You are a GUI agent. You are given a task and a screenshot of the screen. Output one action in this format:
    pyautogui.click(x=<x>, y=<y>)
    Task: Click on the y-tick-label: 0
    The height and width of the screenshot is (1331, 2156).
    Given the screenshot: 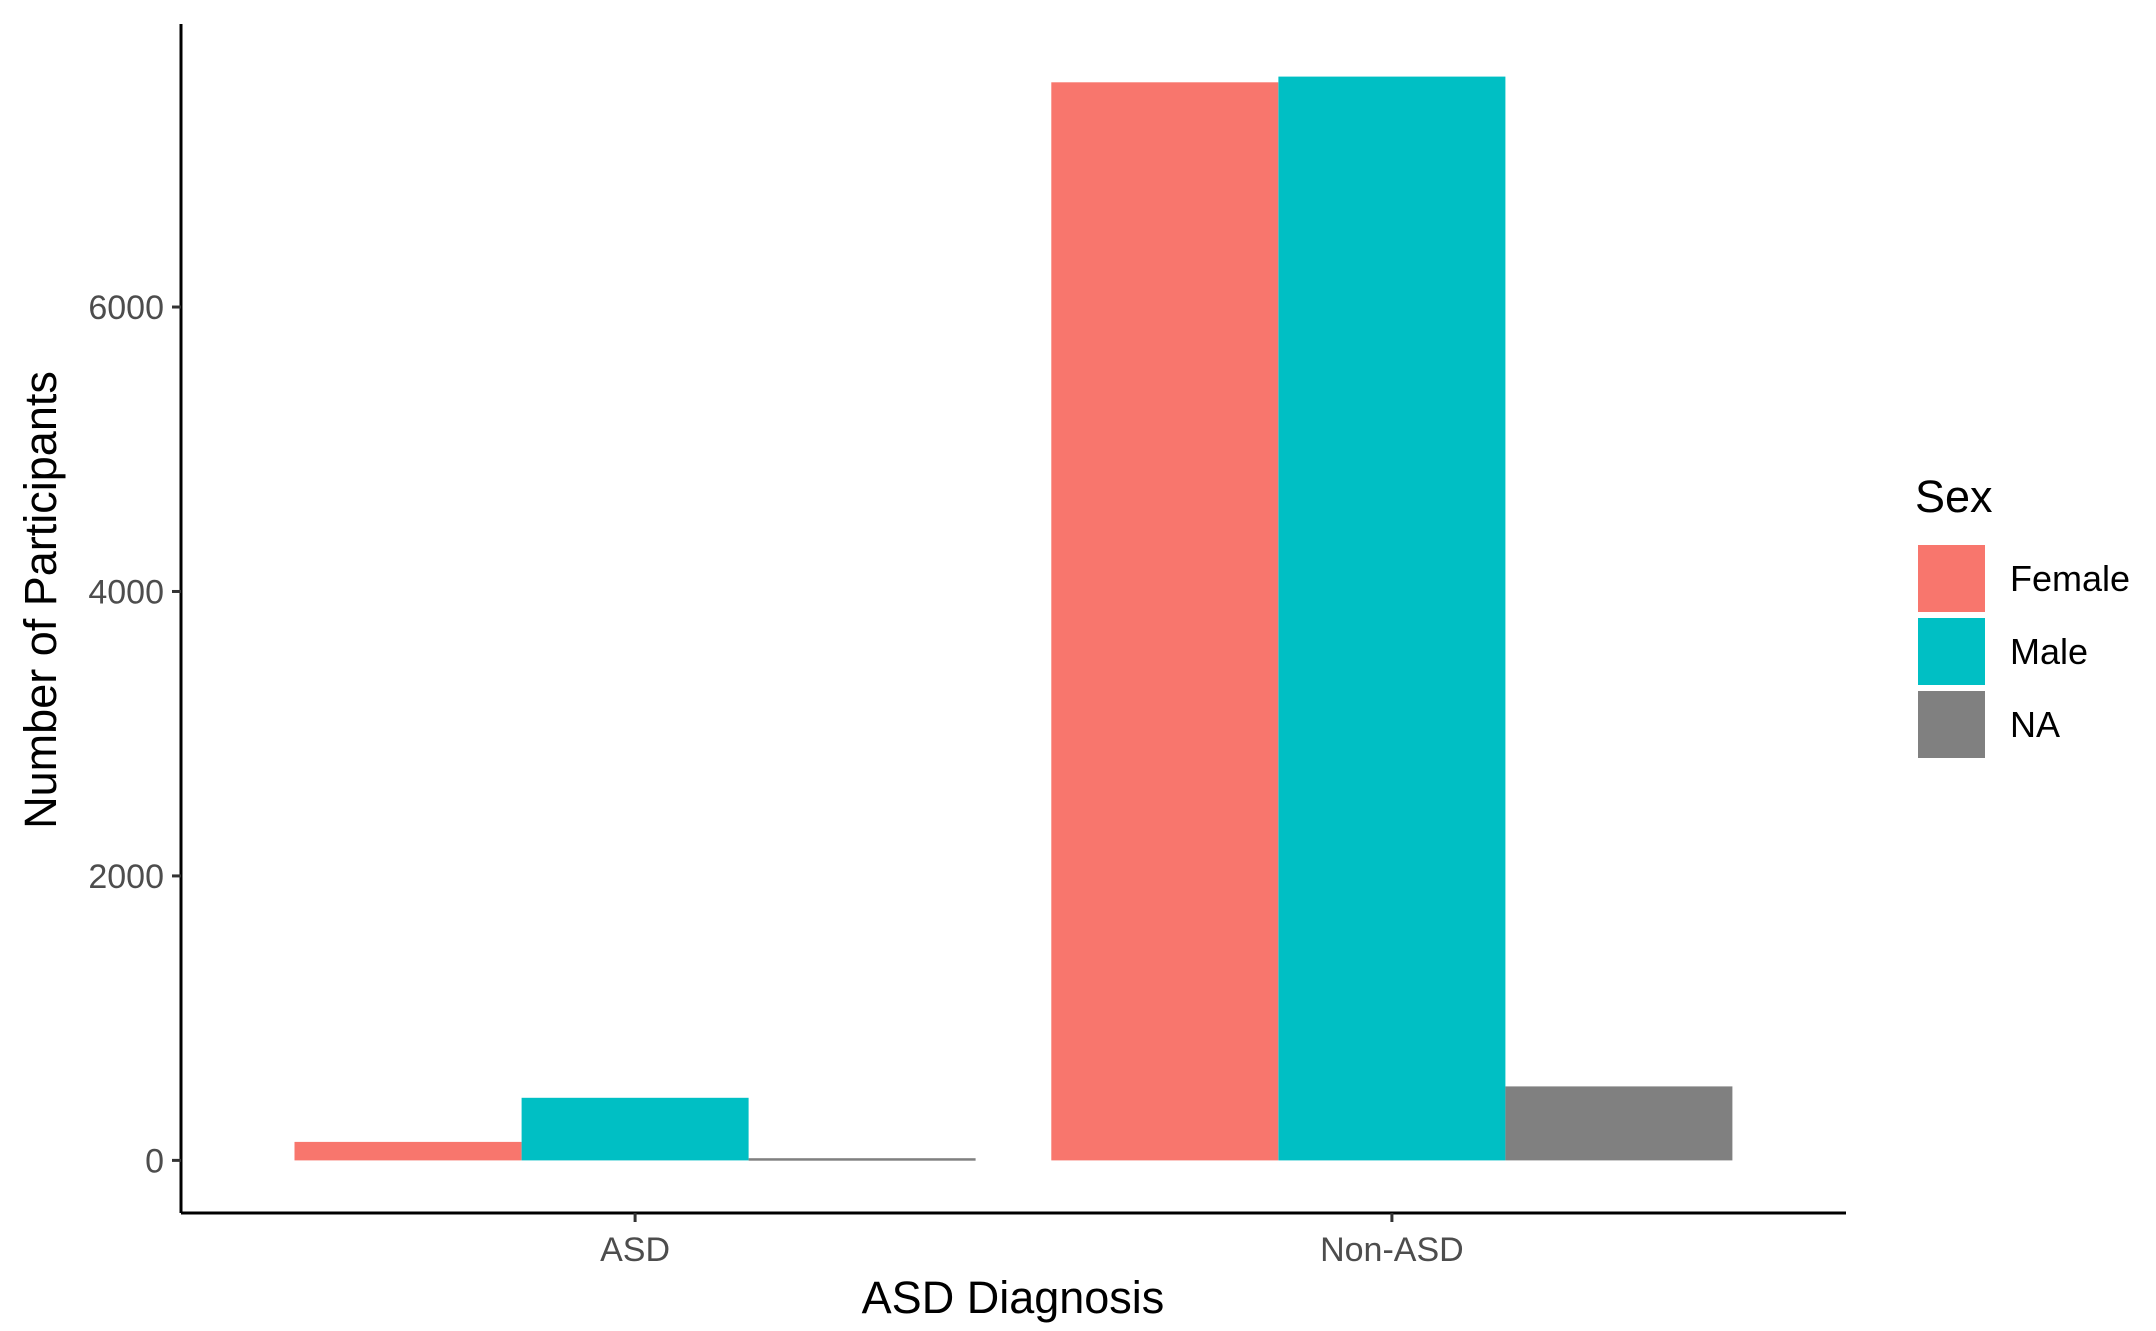 What is the action you would take?
    pyautogui.click(x=154, y=1161)
    